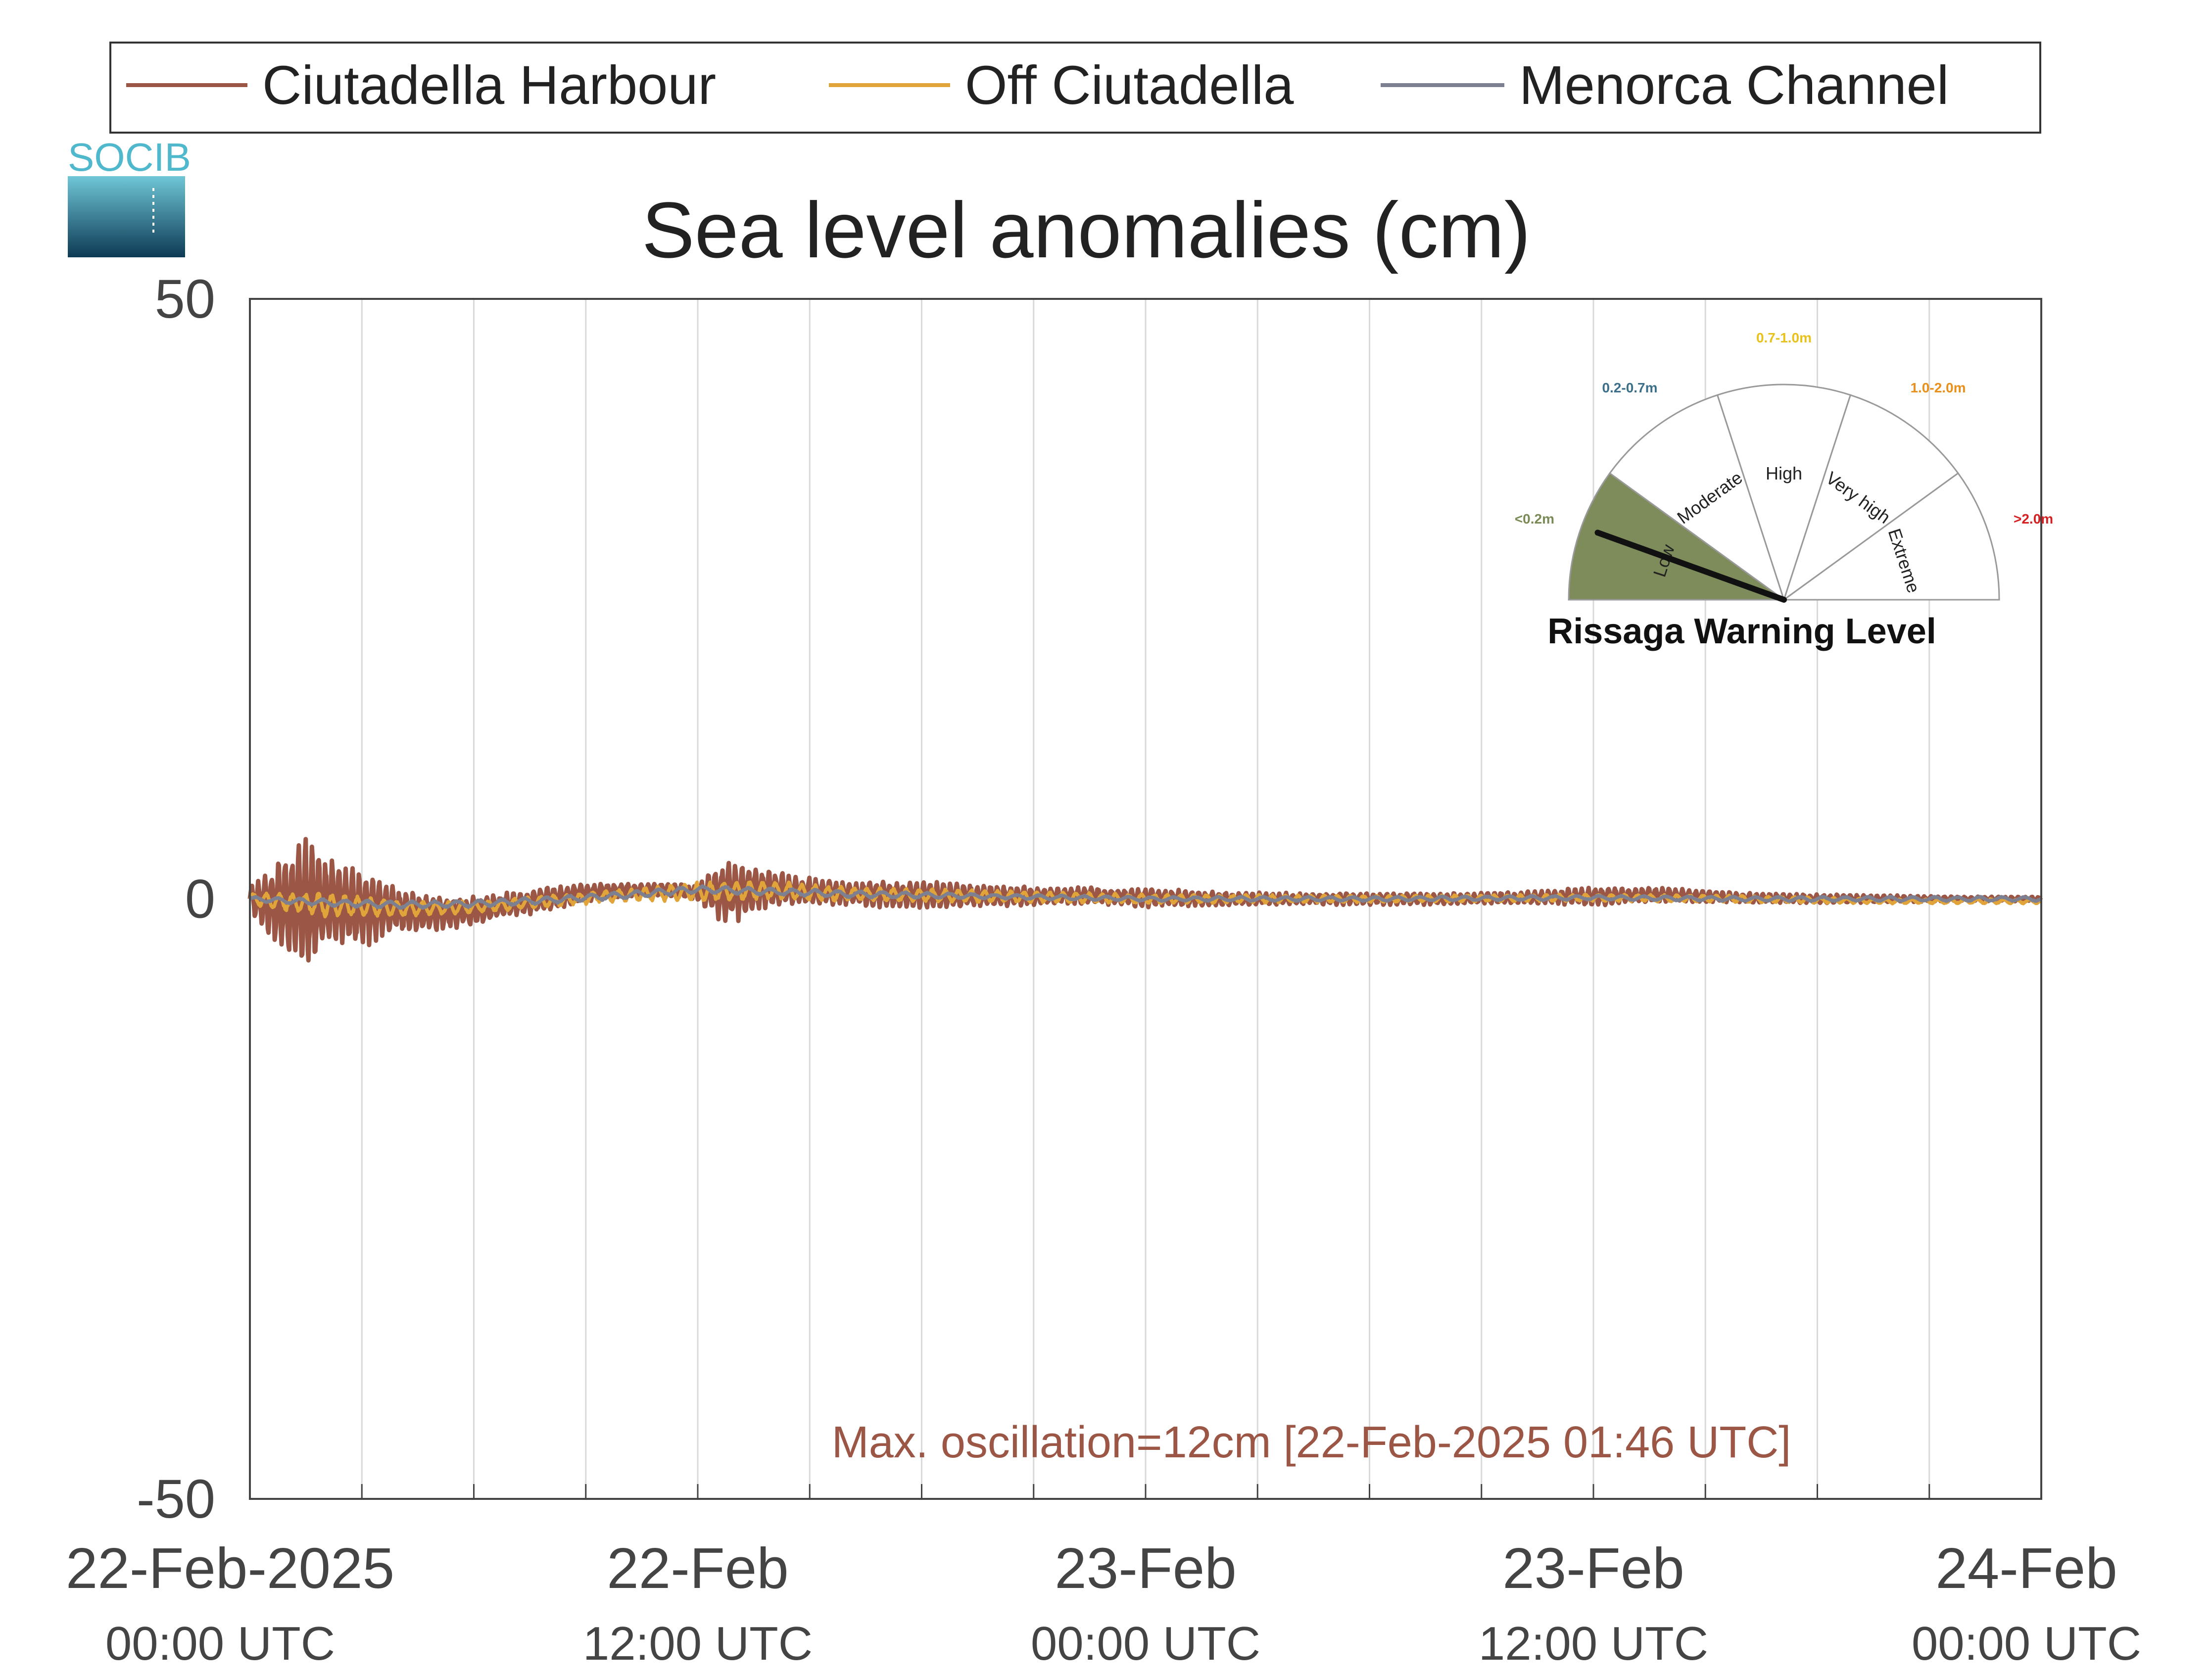  Describe the element at coordinates (1784, 337) in the screenshot. I see `gauge-range-label: 0.7-1.0m` at that location.